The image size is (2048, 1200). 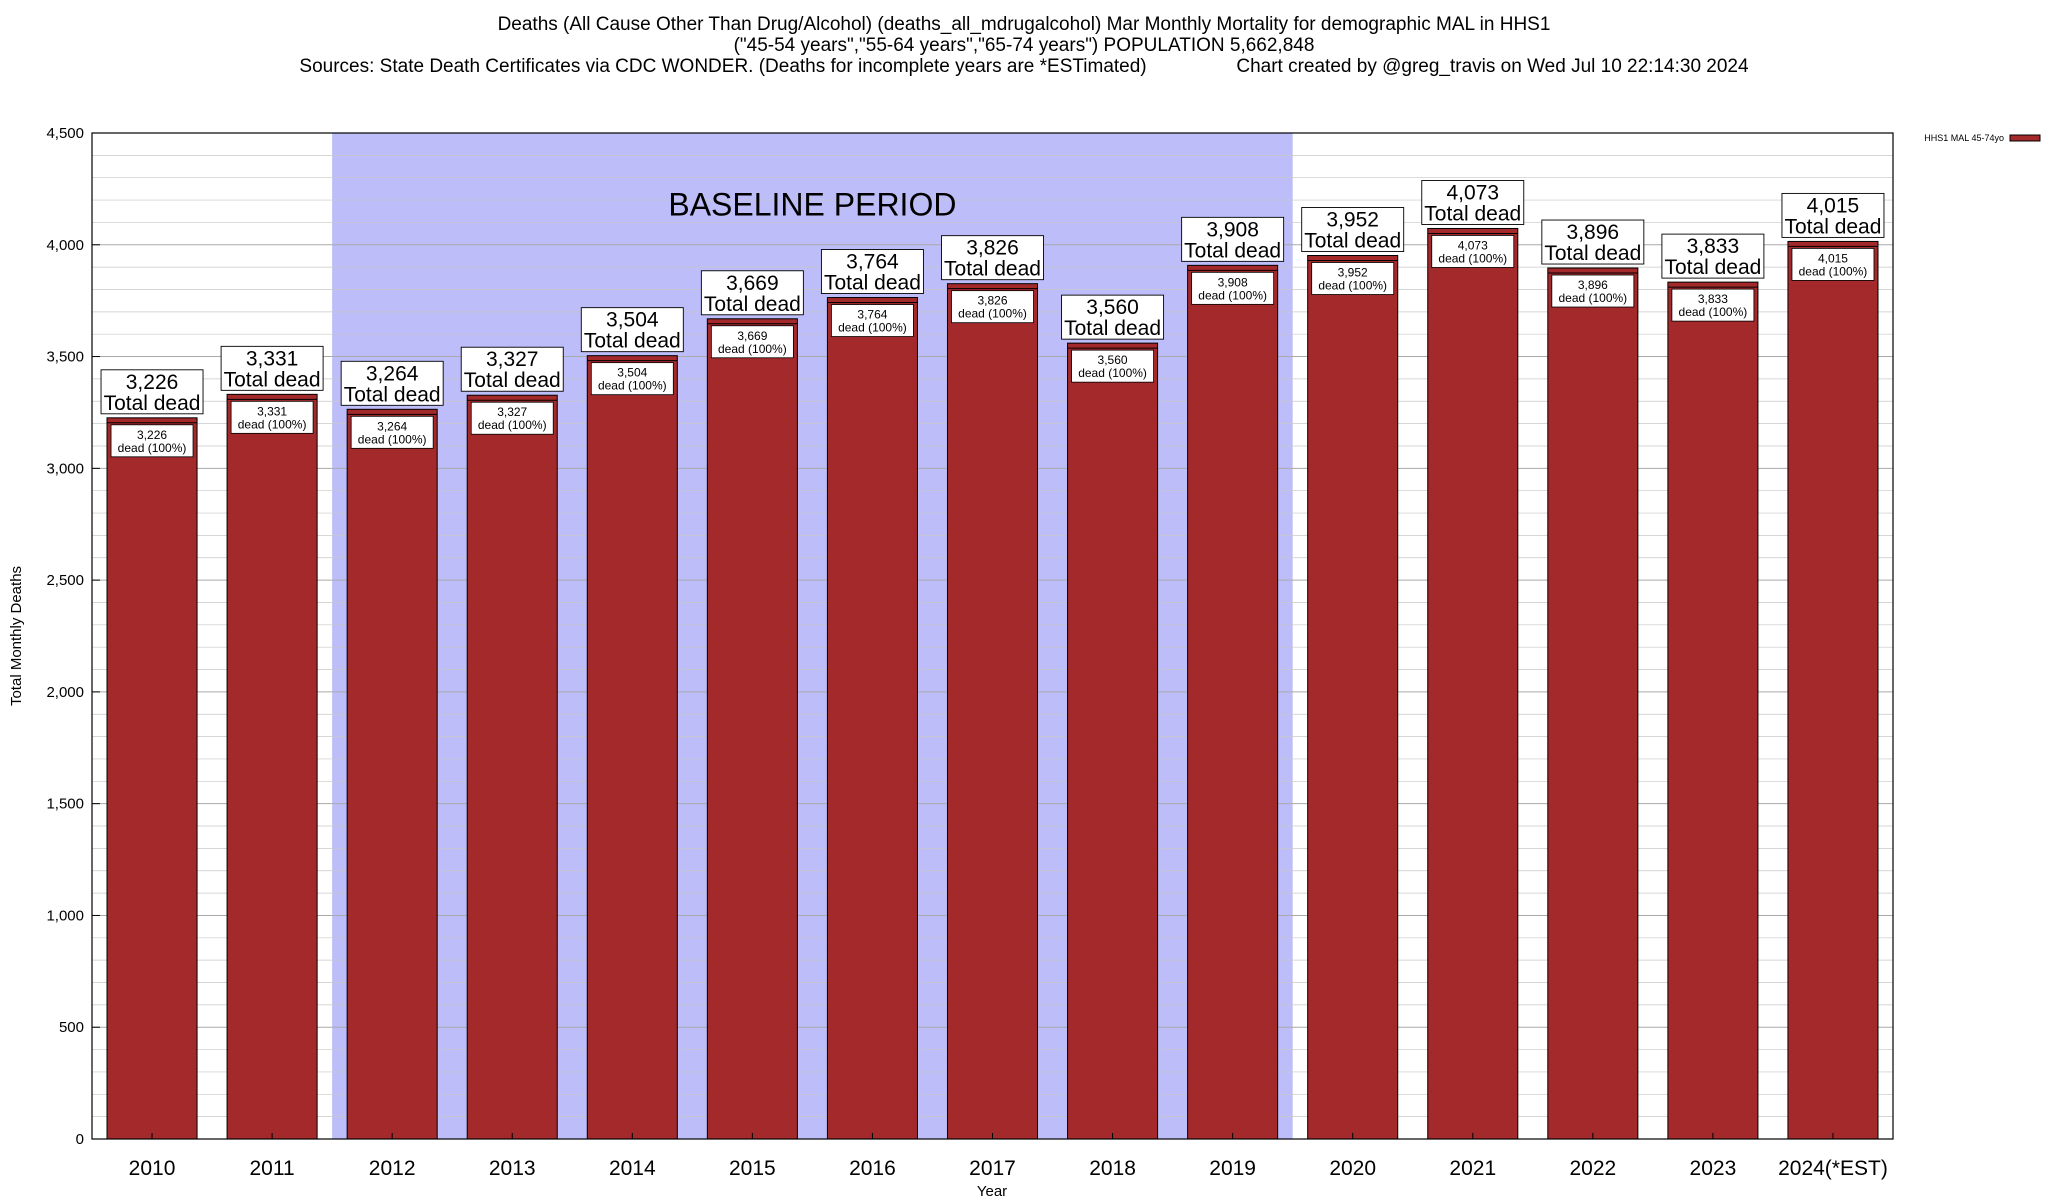 What do you see at coordinates (1232, 1168) in the screenshot?
I see `x-tick-label: 2019` at bounding box center [1232, 1168].